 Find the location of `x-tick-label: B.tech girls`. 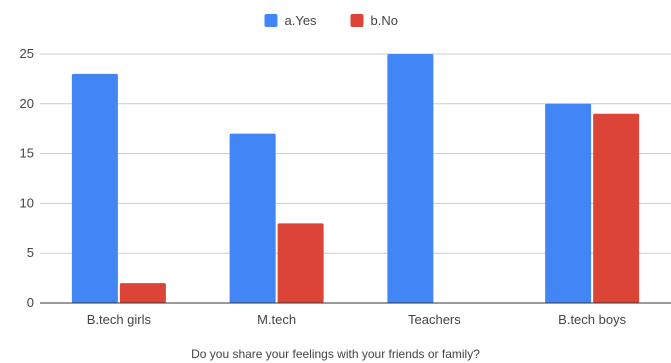

x-tick-label: B.tech girls is located at coordinates (119, 319).